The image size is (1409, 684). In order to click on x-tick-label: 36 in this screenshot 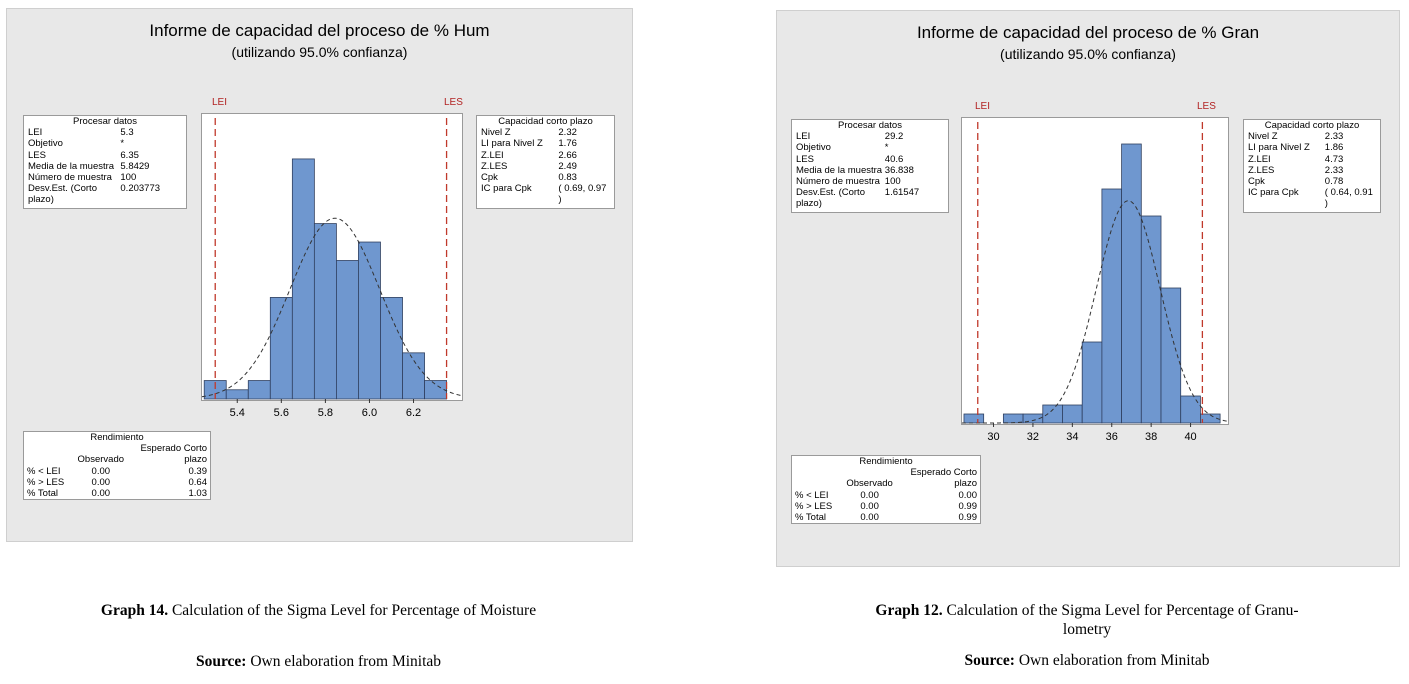, I will do `click(1112, 437)`.